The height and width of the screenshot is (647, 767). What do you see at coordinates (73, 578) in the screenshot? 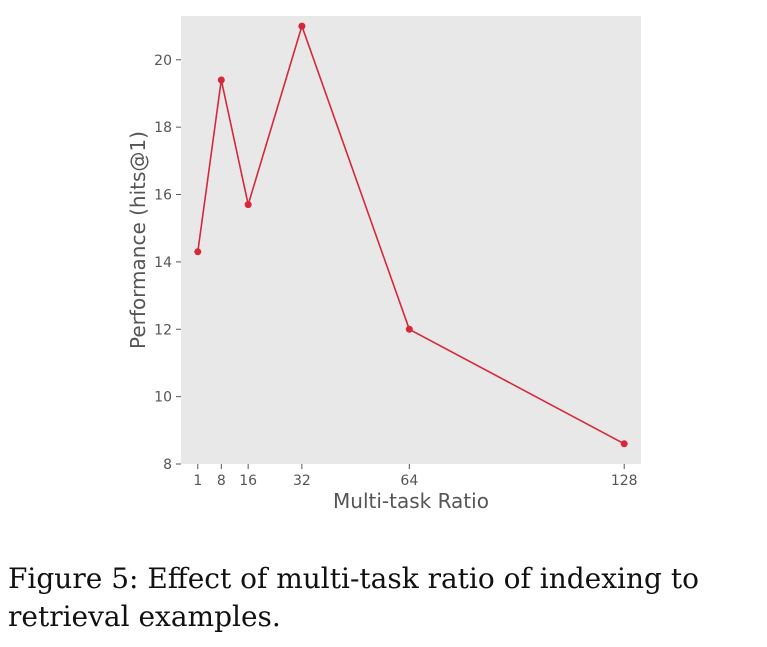
I see `caption-label: Figure 5:` at bounding box center [73, 578].